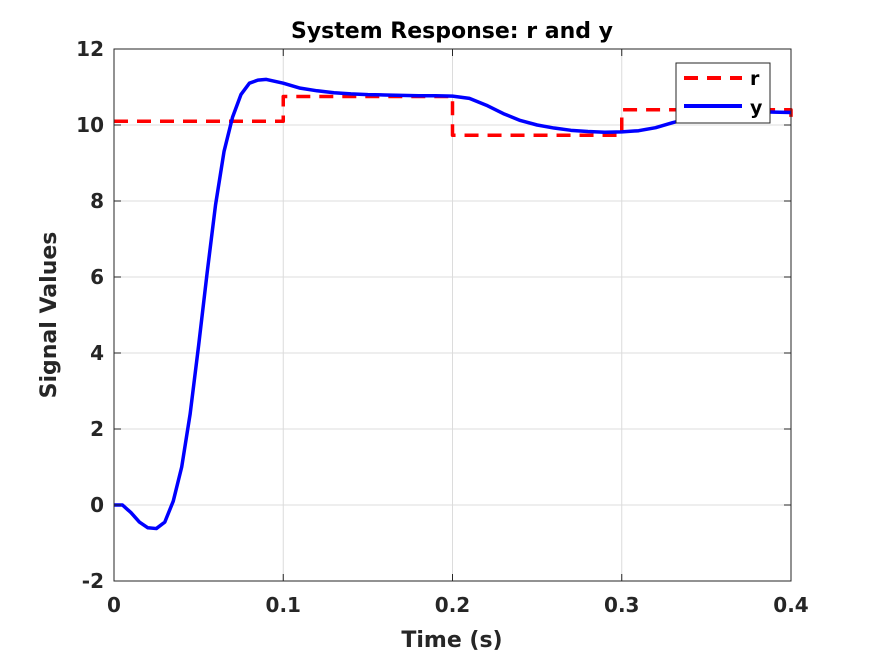  I want to click on y-tick-label: 0, so click(97, 505).